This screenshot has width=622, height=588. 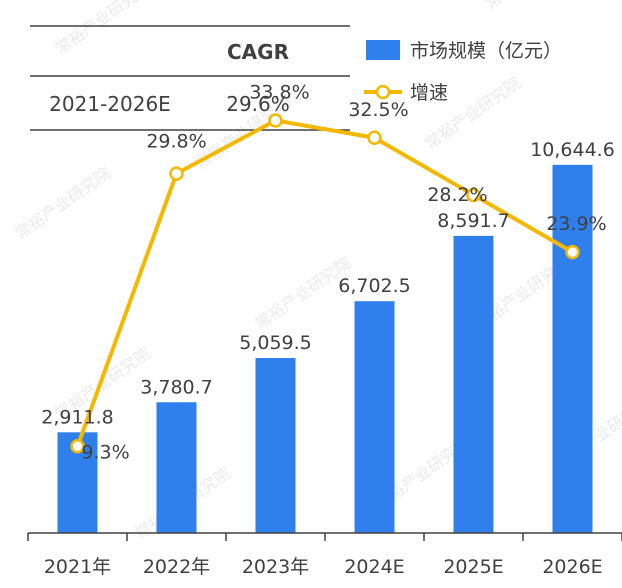 I want to click on bar-value-label-2: 5,059.5, so click(x=275, y=343).